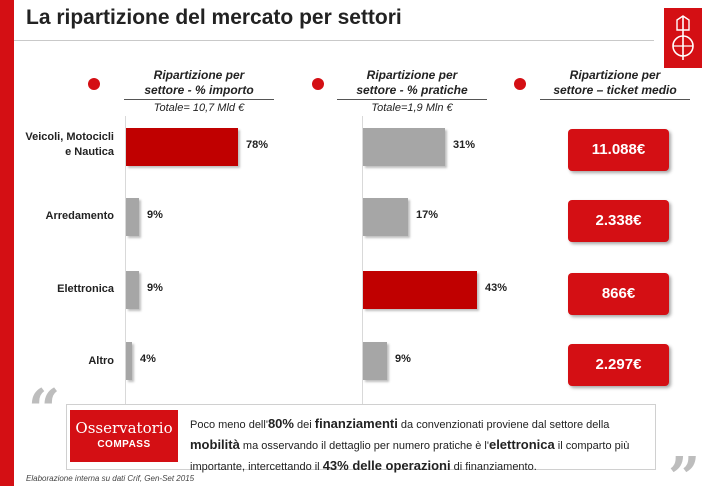  I want to click on column-header-line2: settore - % pratiche, so click(412, 90).